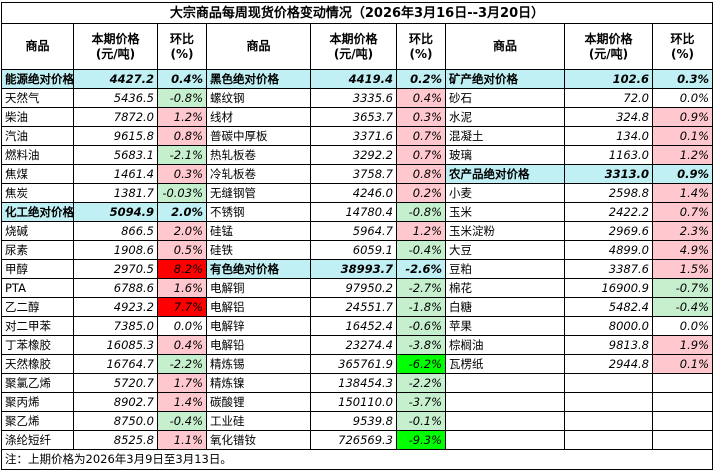  What do you see at coordinates (37, 402) in the screenshot?
I see `commodity-name-cell: 聚丙烯` at bounding box center [37, 402].